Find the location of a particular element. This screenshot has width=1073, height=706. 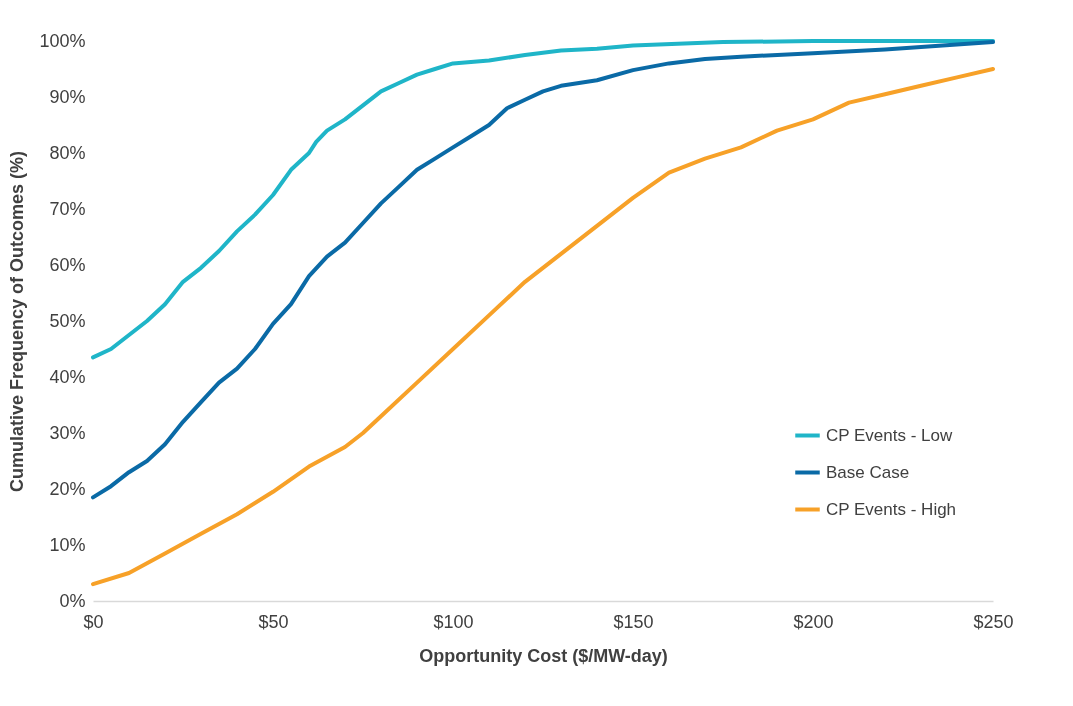

x-tick-label: $150 is located at coordinates (633, 621).